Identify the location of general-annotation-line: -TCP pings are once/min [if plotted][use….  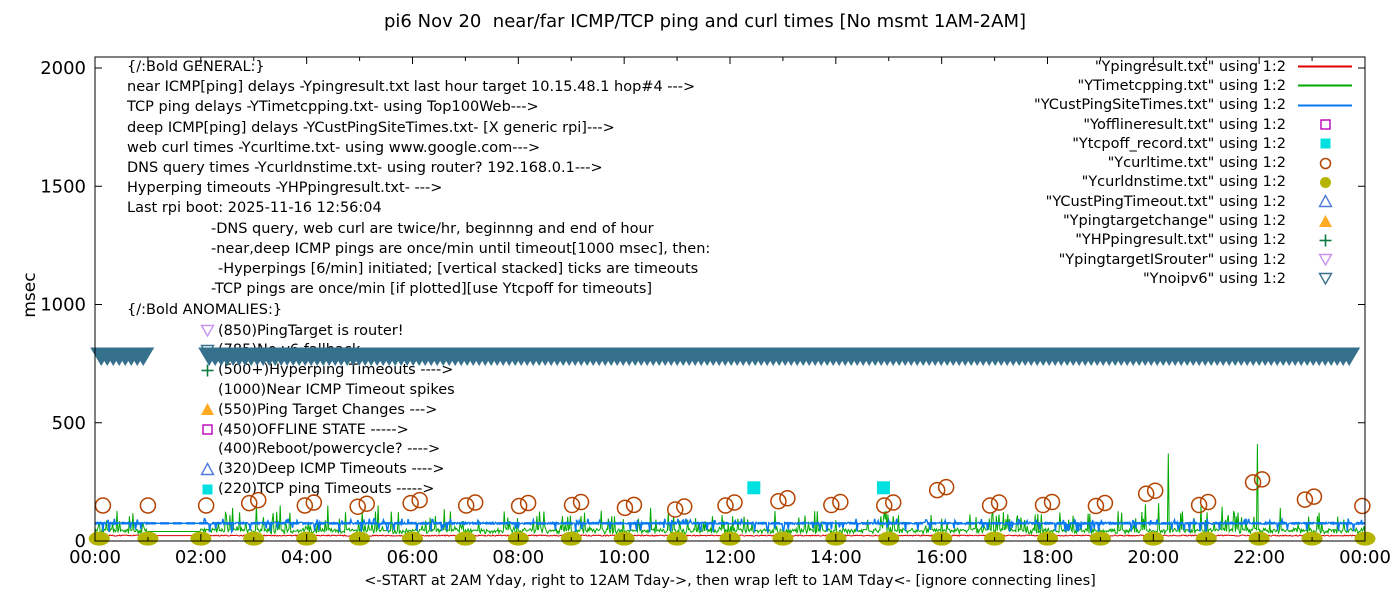
(432, 289).